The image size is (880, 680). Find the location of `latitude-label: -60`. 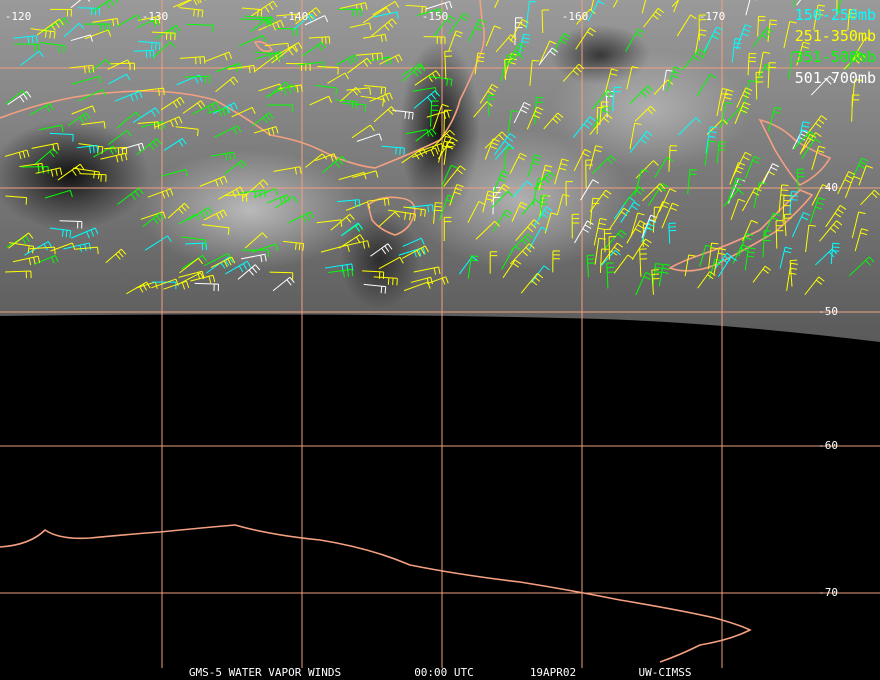

latitude-label: -60 is located at coordinates (828, 445).